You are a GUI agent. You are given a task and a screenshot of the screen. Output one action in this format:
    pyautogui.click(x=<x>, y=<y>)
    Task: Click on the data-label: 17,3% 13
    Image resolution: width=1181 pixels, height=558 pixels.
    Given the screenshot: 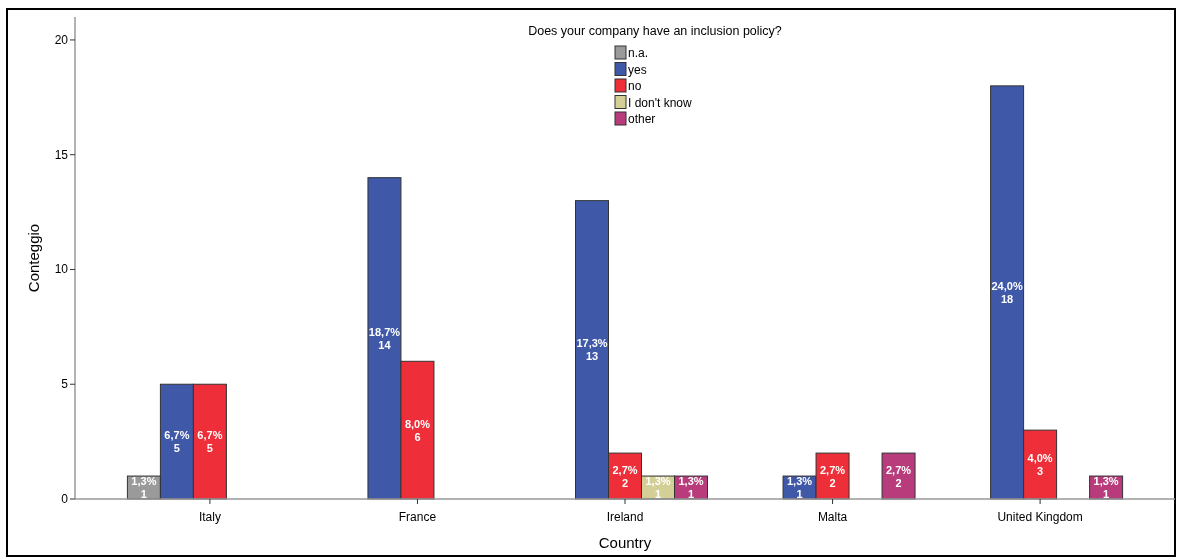 What is the action you would take?
    pyautogui.click(x=592, y=350)
    